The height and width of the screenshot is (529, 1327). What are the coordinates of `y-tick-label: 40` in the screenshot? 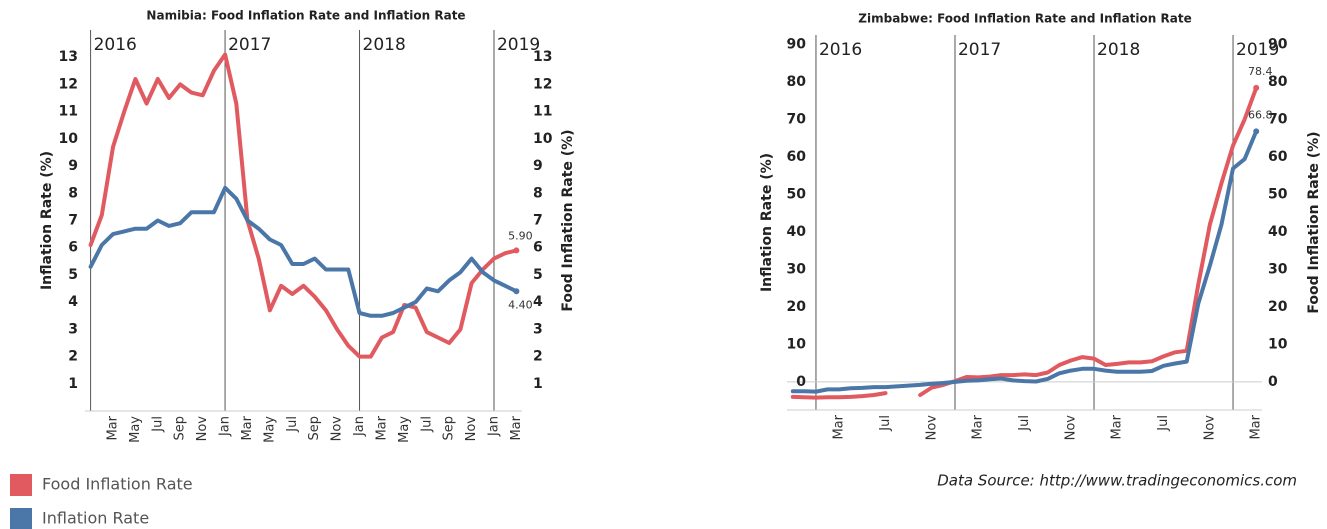 It's located at (797, 232).